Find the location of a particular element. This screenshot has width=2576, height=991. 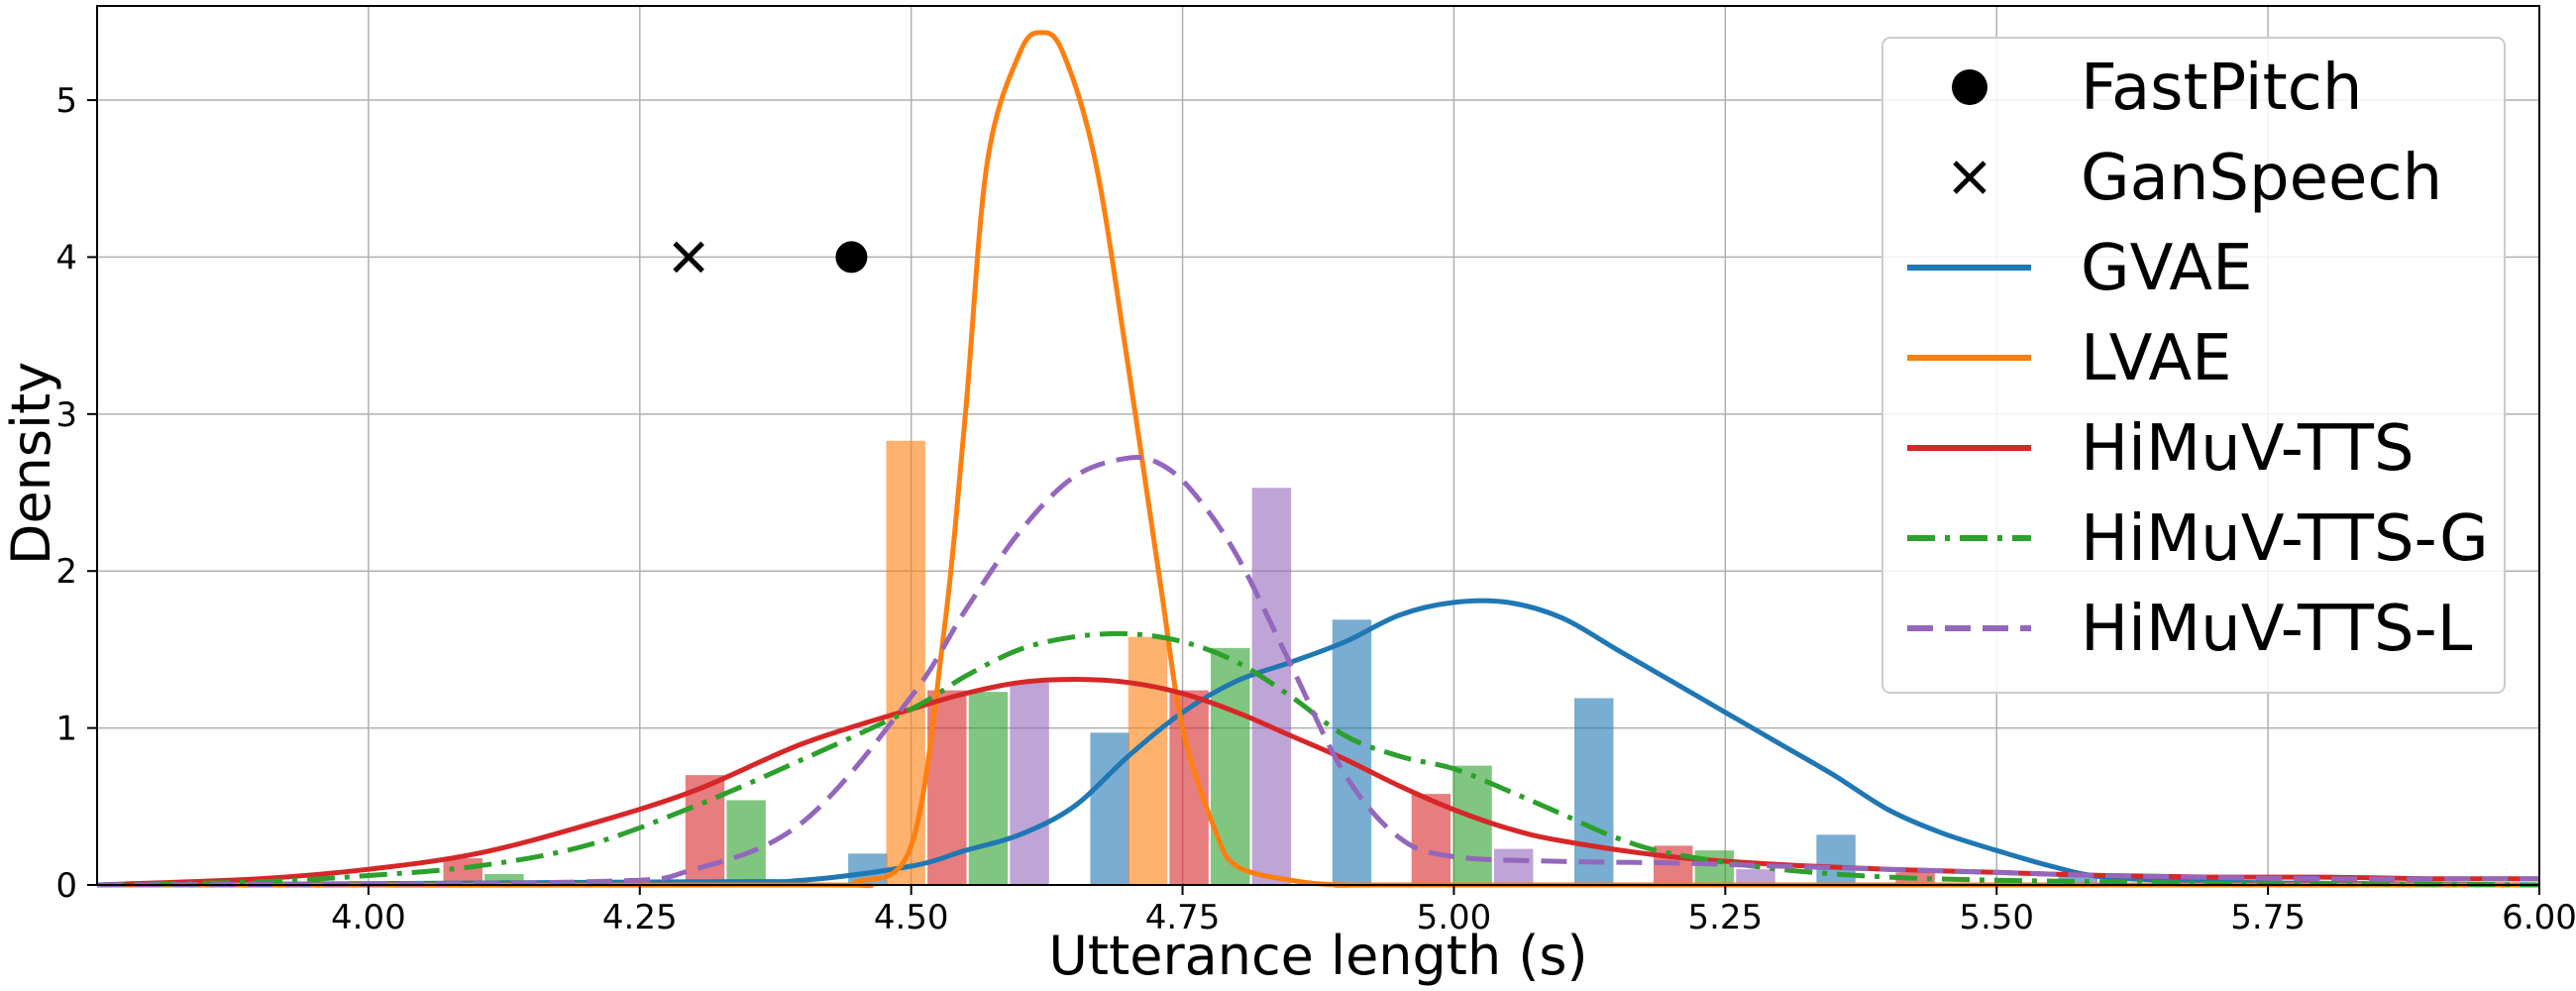

x-axis-title: Utterance length (s) is located at coordinates (1317, 956).